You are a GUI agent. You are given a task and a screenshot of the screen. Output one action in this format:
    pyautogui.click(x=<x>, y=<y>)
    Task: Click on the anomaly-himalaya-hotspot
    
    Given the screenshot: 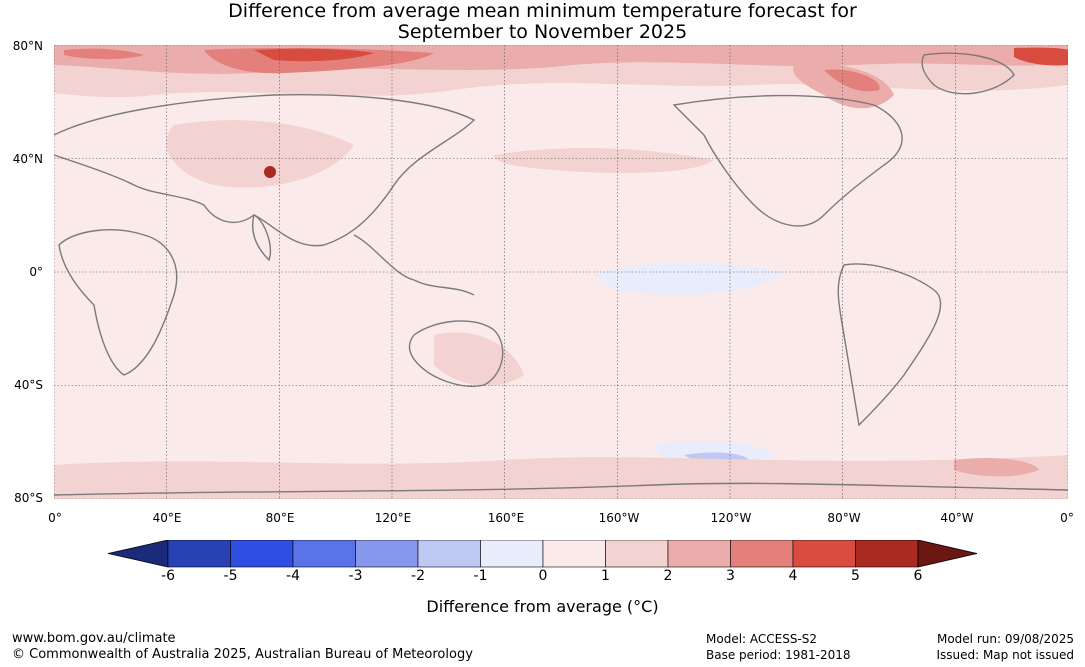 What is the action you would take?
    pyautogui.click(x=270, y=172)
    